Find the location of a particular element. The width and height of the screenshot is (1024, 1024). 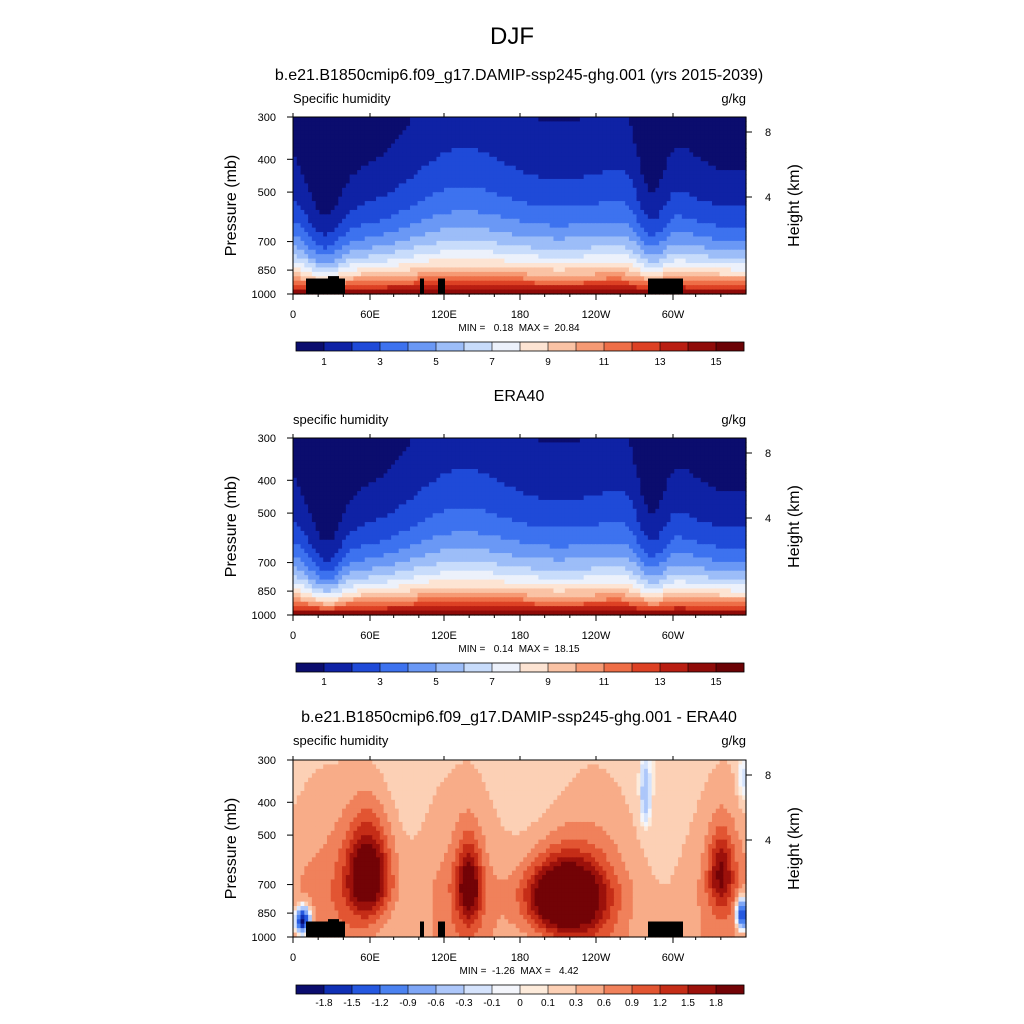

colorbar-swatch is located at coordinates (366, 346).